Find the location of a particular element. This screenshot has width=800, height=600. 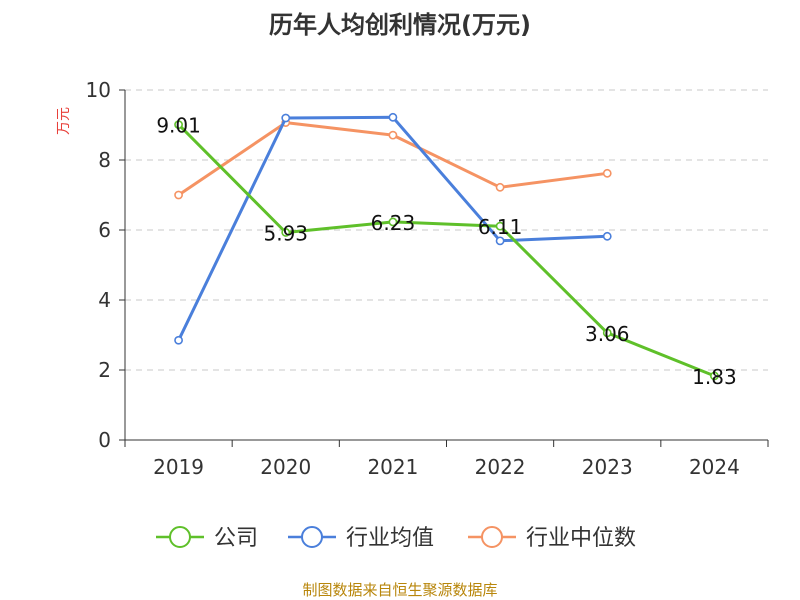

chart-title: 历年人均创利情况(万元) is located at coordinates (400, 25).